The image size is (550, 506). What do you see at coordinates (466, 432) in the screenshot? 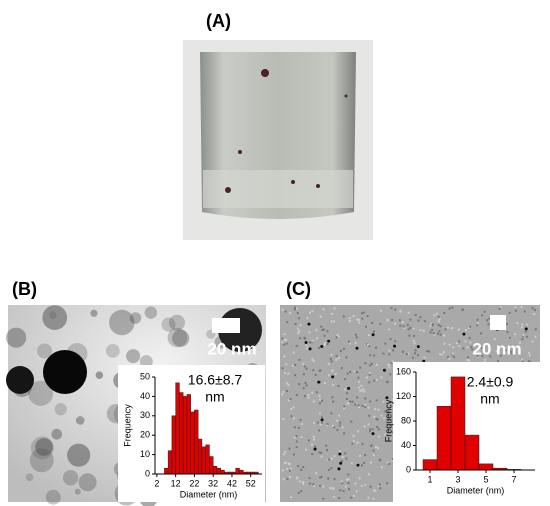
I see `inset-background` at bounding box center [466, 432].